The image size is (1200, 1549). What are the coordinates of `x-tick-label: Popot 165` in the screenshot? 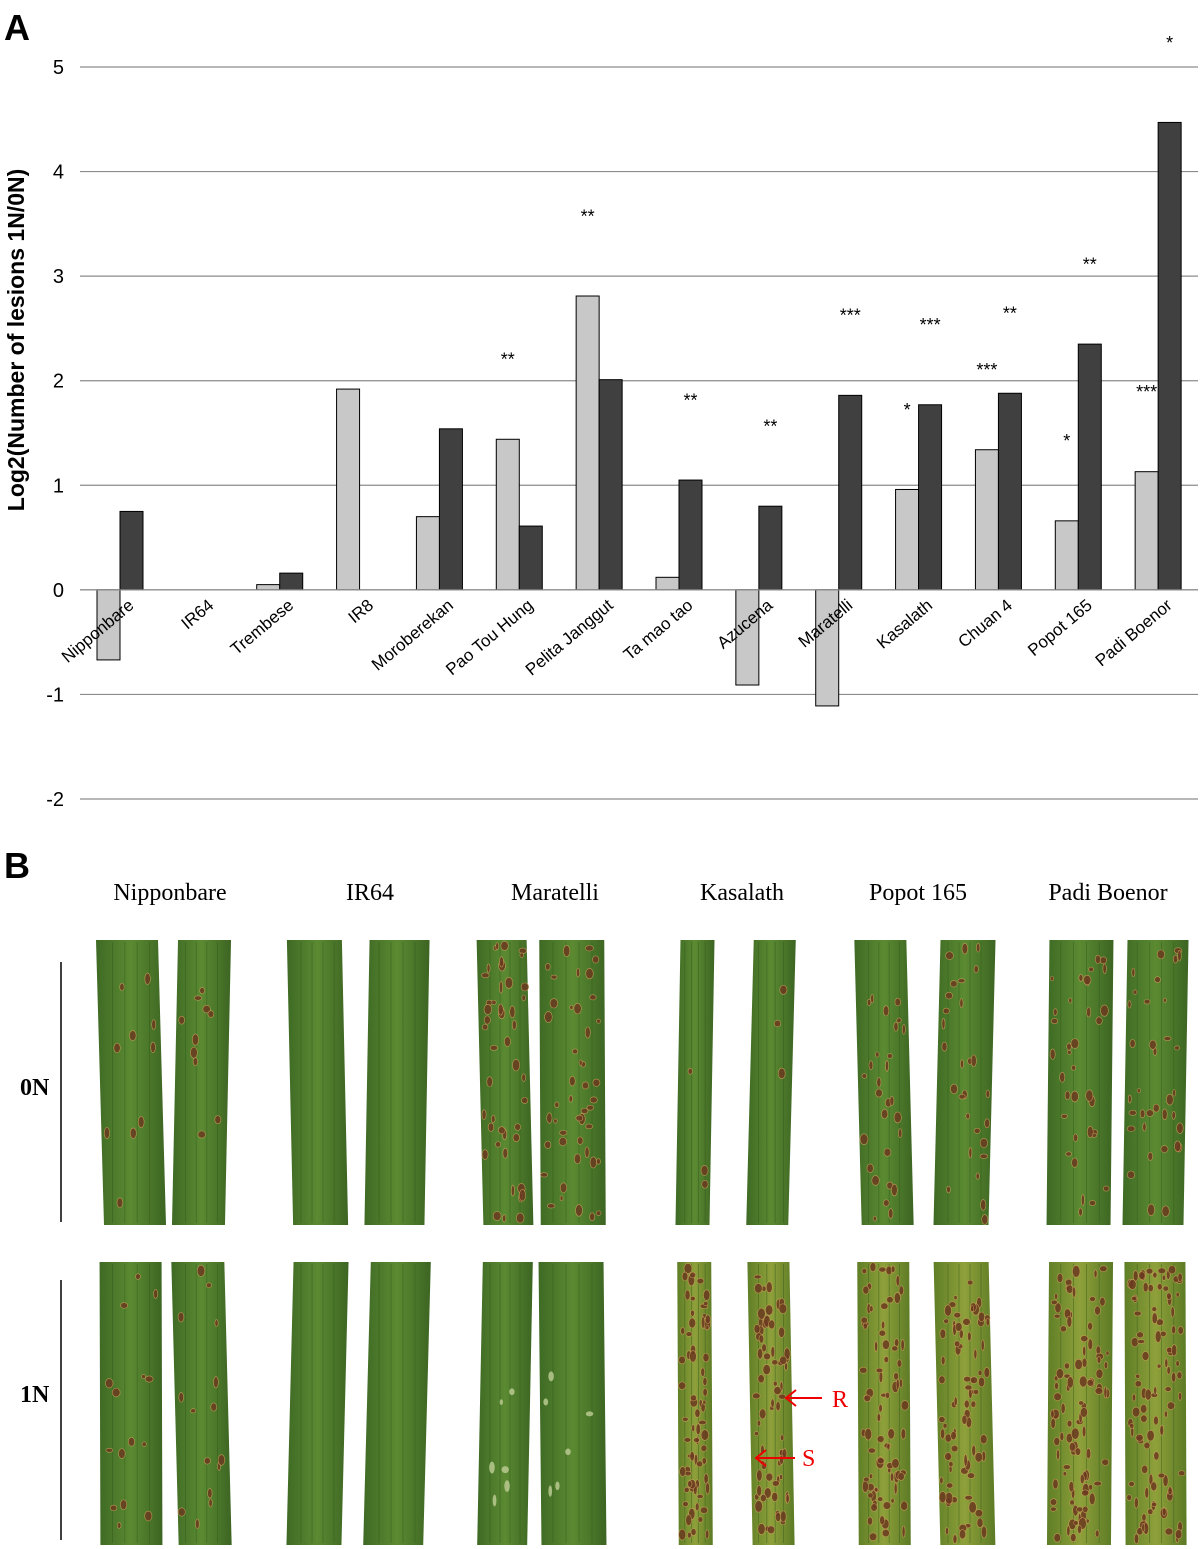 It's located at (1060, 628).